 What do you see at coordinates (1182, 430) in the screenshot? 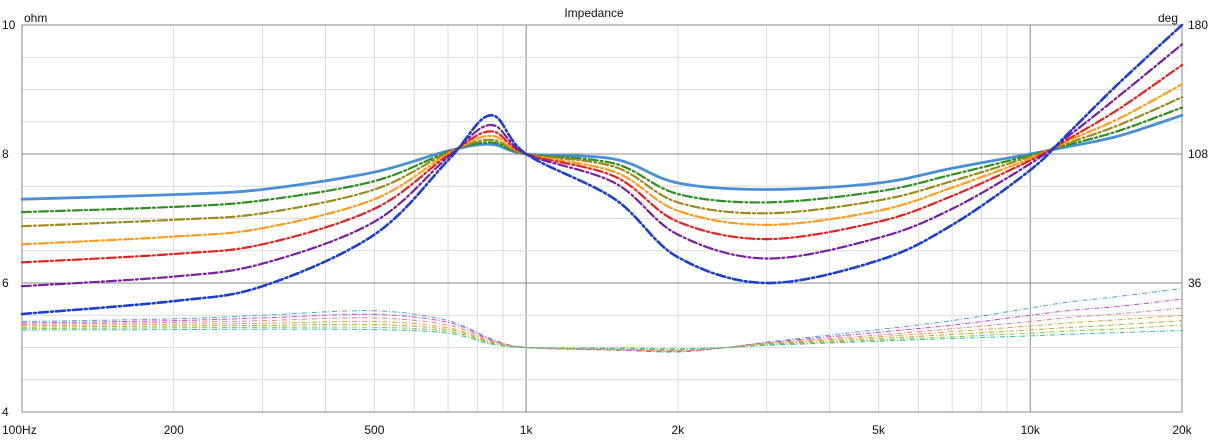
I see `x-tick-label: 20k` at bounding box center [1182, 430].